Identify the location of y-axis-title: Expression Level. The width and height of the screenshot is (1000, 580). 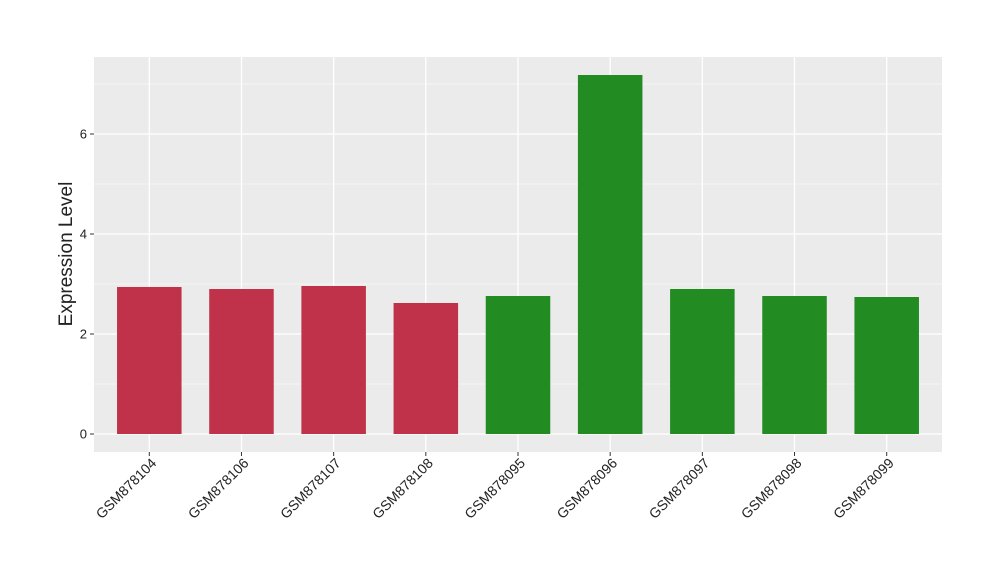
(66, 254).